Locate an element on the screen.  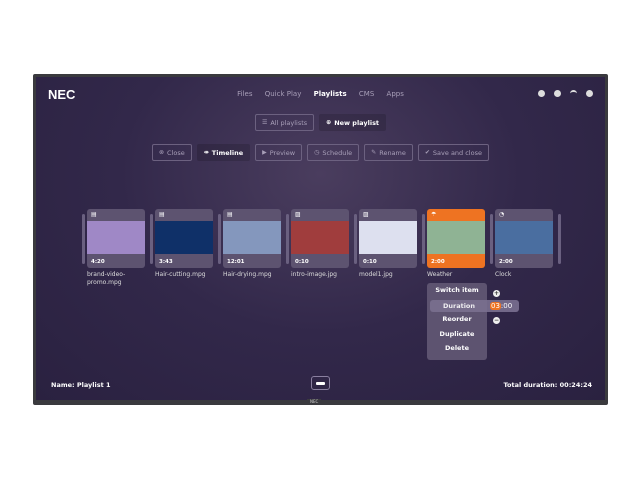
duration-seconds: :00 is located at coordinates (506, 306).